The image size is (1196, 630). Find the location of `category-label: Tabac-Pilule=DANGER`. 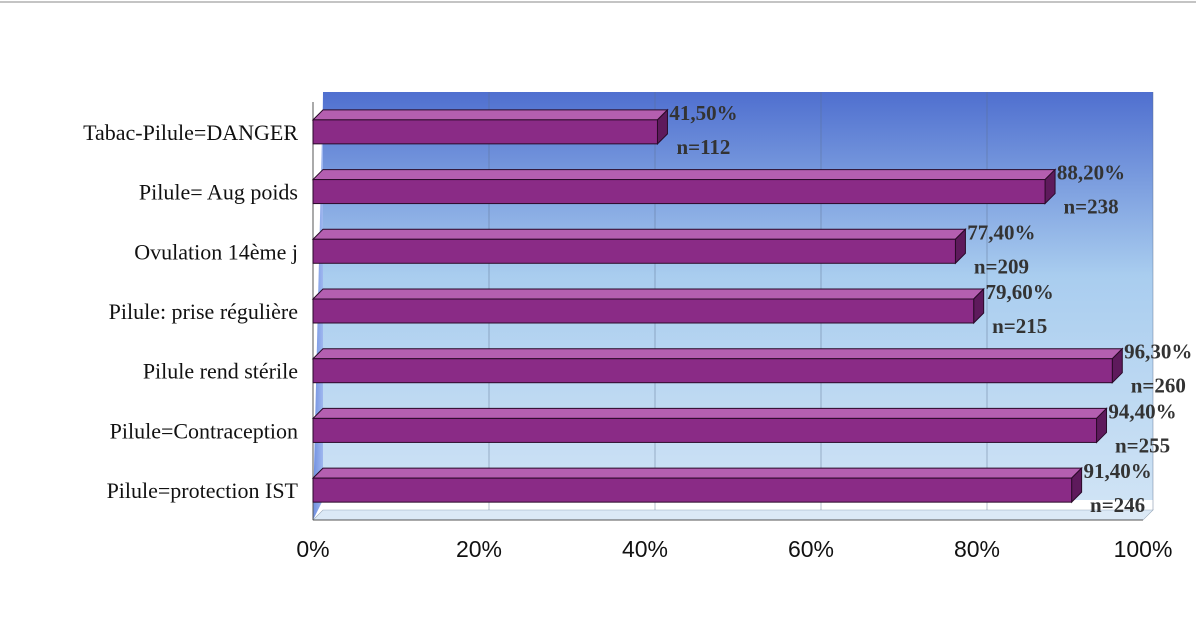

category-label: Tabac-Pilule=DANGER is located at coordinates (190, 132).